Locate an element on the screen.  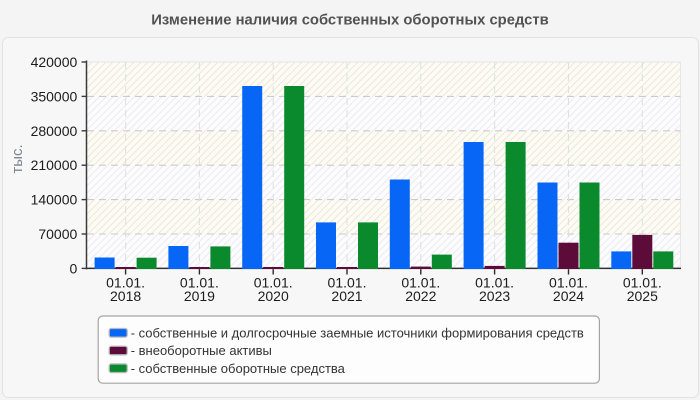
svg-text: 2020 is located at coordinates (273, 296).